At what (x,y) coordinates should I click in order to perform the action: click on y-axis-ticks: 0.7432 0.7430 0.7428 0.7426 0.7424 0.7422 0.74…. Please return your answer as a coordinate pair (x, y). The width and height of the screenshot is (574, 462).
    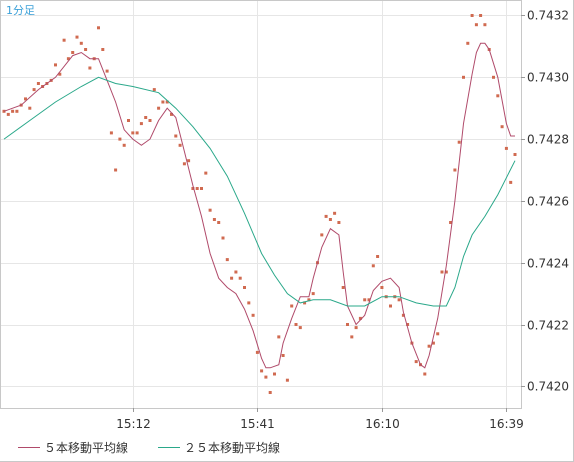
    Looking at the image, I should click on (545, 201).